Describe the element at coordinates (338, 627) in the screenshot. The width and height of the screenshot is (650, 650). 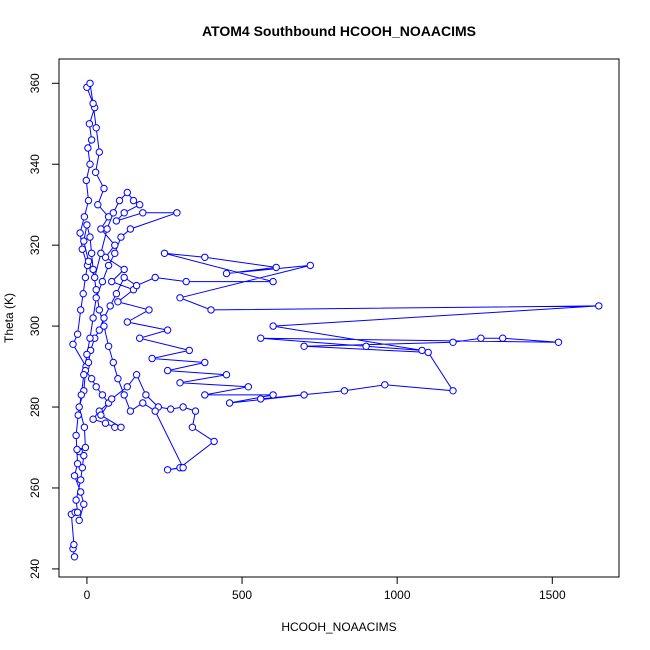
I see `x-axis-label: HCOOH_NOAACIMS` at that location.